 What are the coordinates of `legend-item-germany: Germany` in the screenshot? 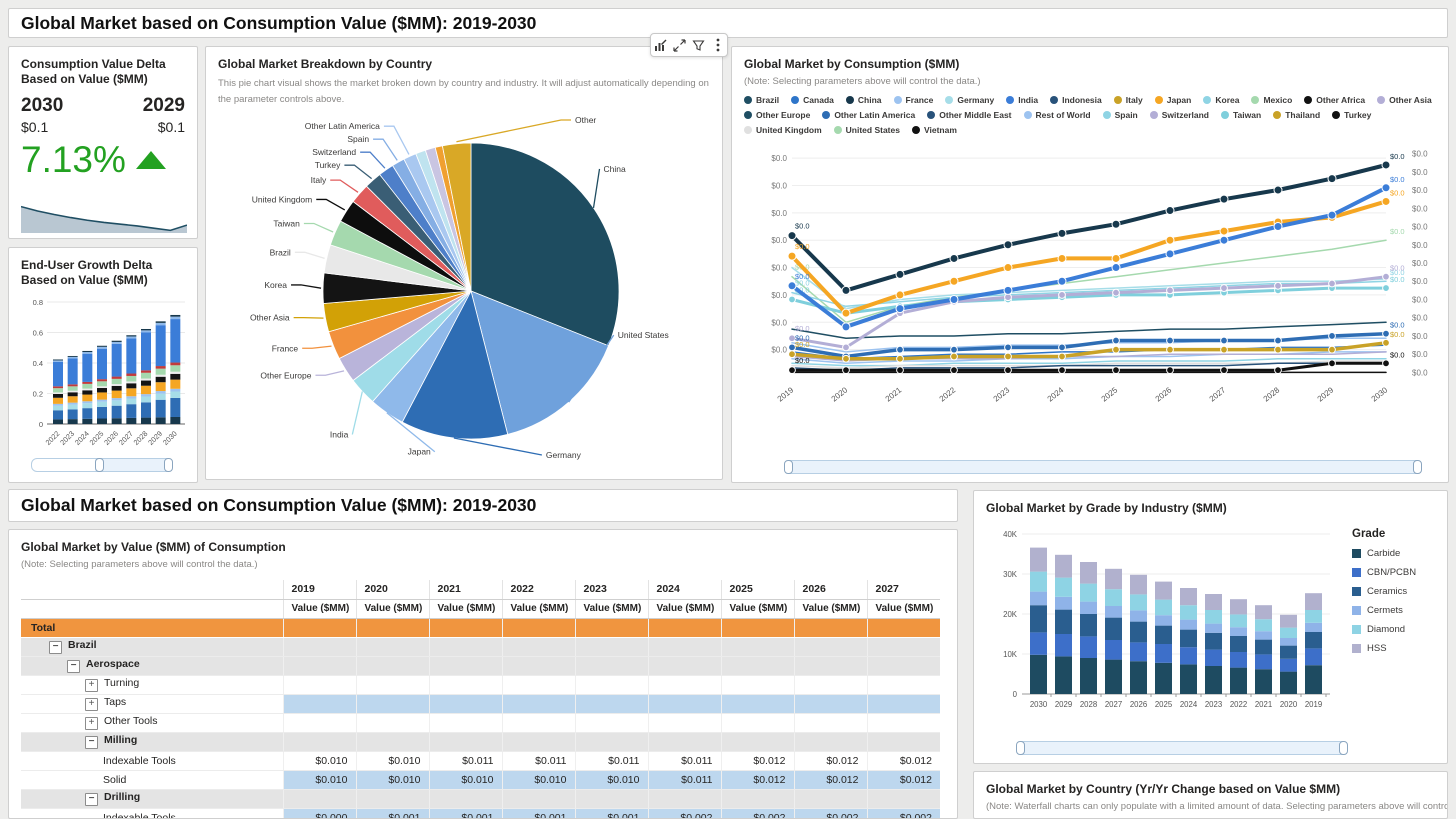 It's located at (969, 100).